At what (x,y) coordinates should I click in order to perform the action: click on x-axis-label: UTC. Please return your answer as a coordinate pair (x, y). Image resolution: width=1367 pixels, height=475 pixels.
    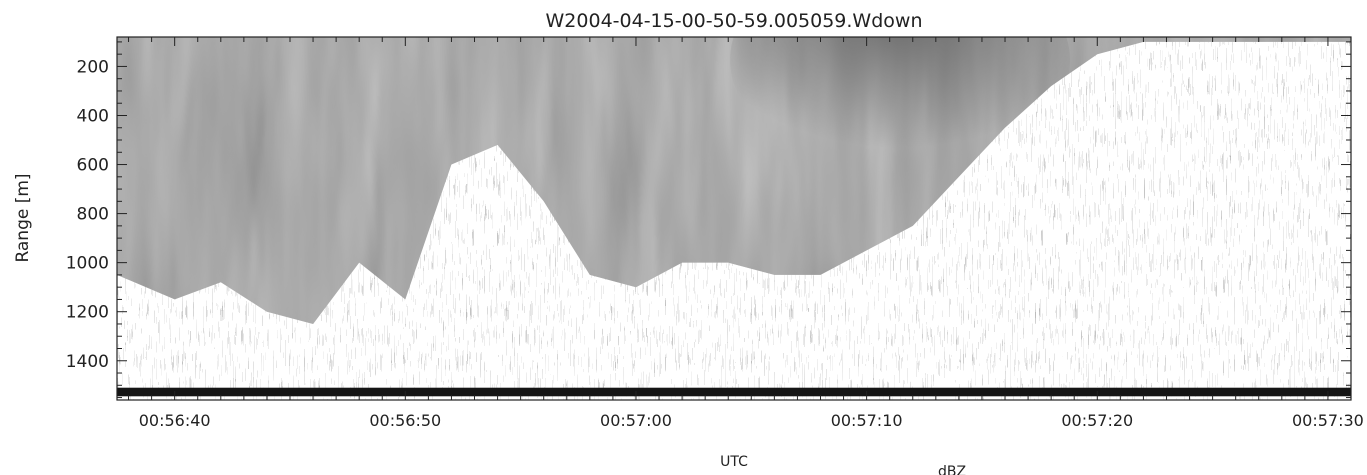
    Looking at the image, I should click on (734, 462).